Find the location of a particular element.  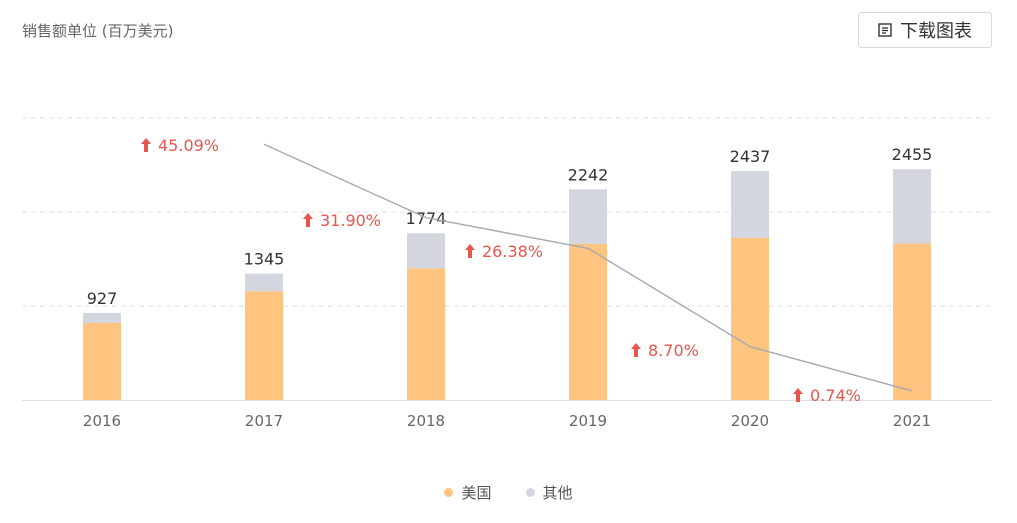

legend-marker-usa is located at coordinates (449, 492).